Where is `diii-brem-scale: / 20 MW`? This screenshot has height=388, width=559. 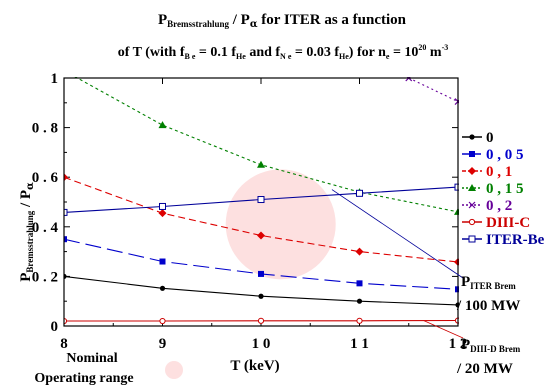
diii-brem-scale: / 20 MW is located at coordinates (484, 369).